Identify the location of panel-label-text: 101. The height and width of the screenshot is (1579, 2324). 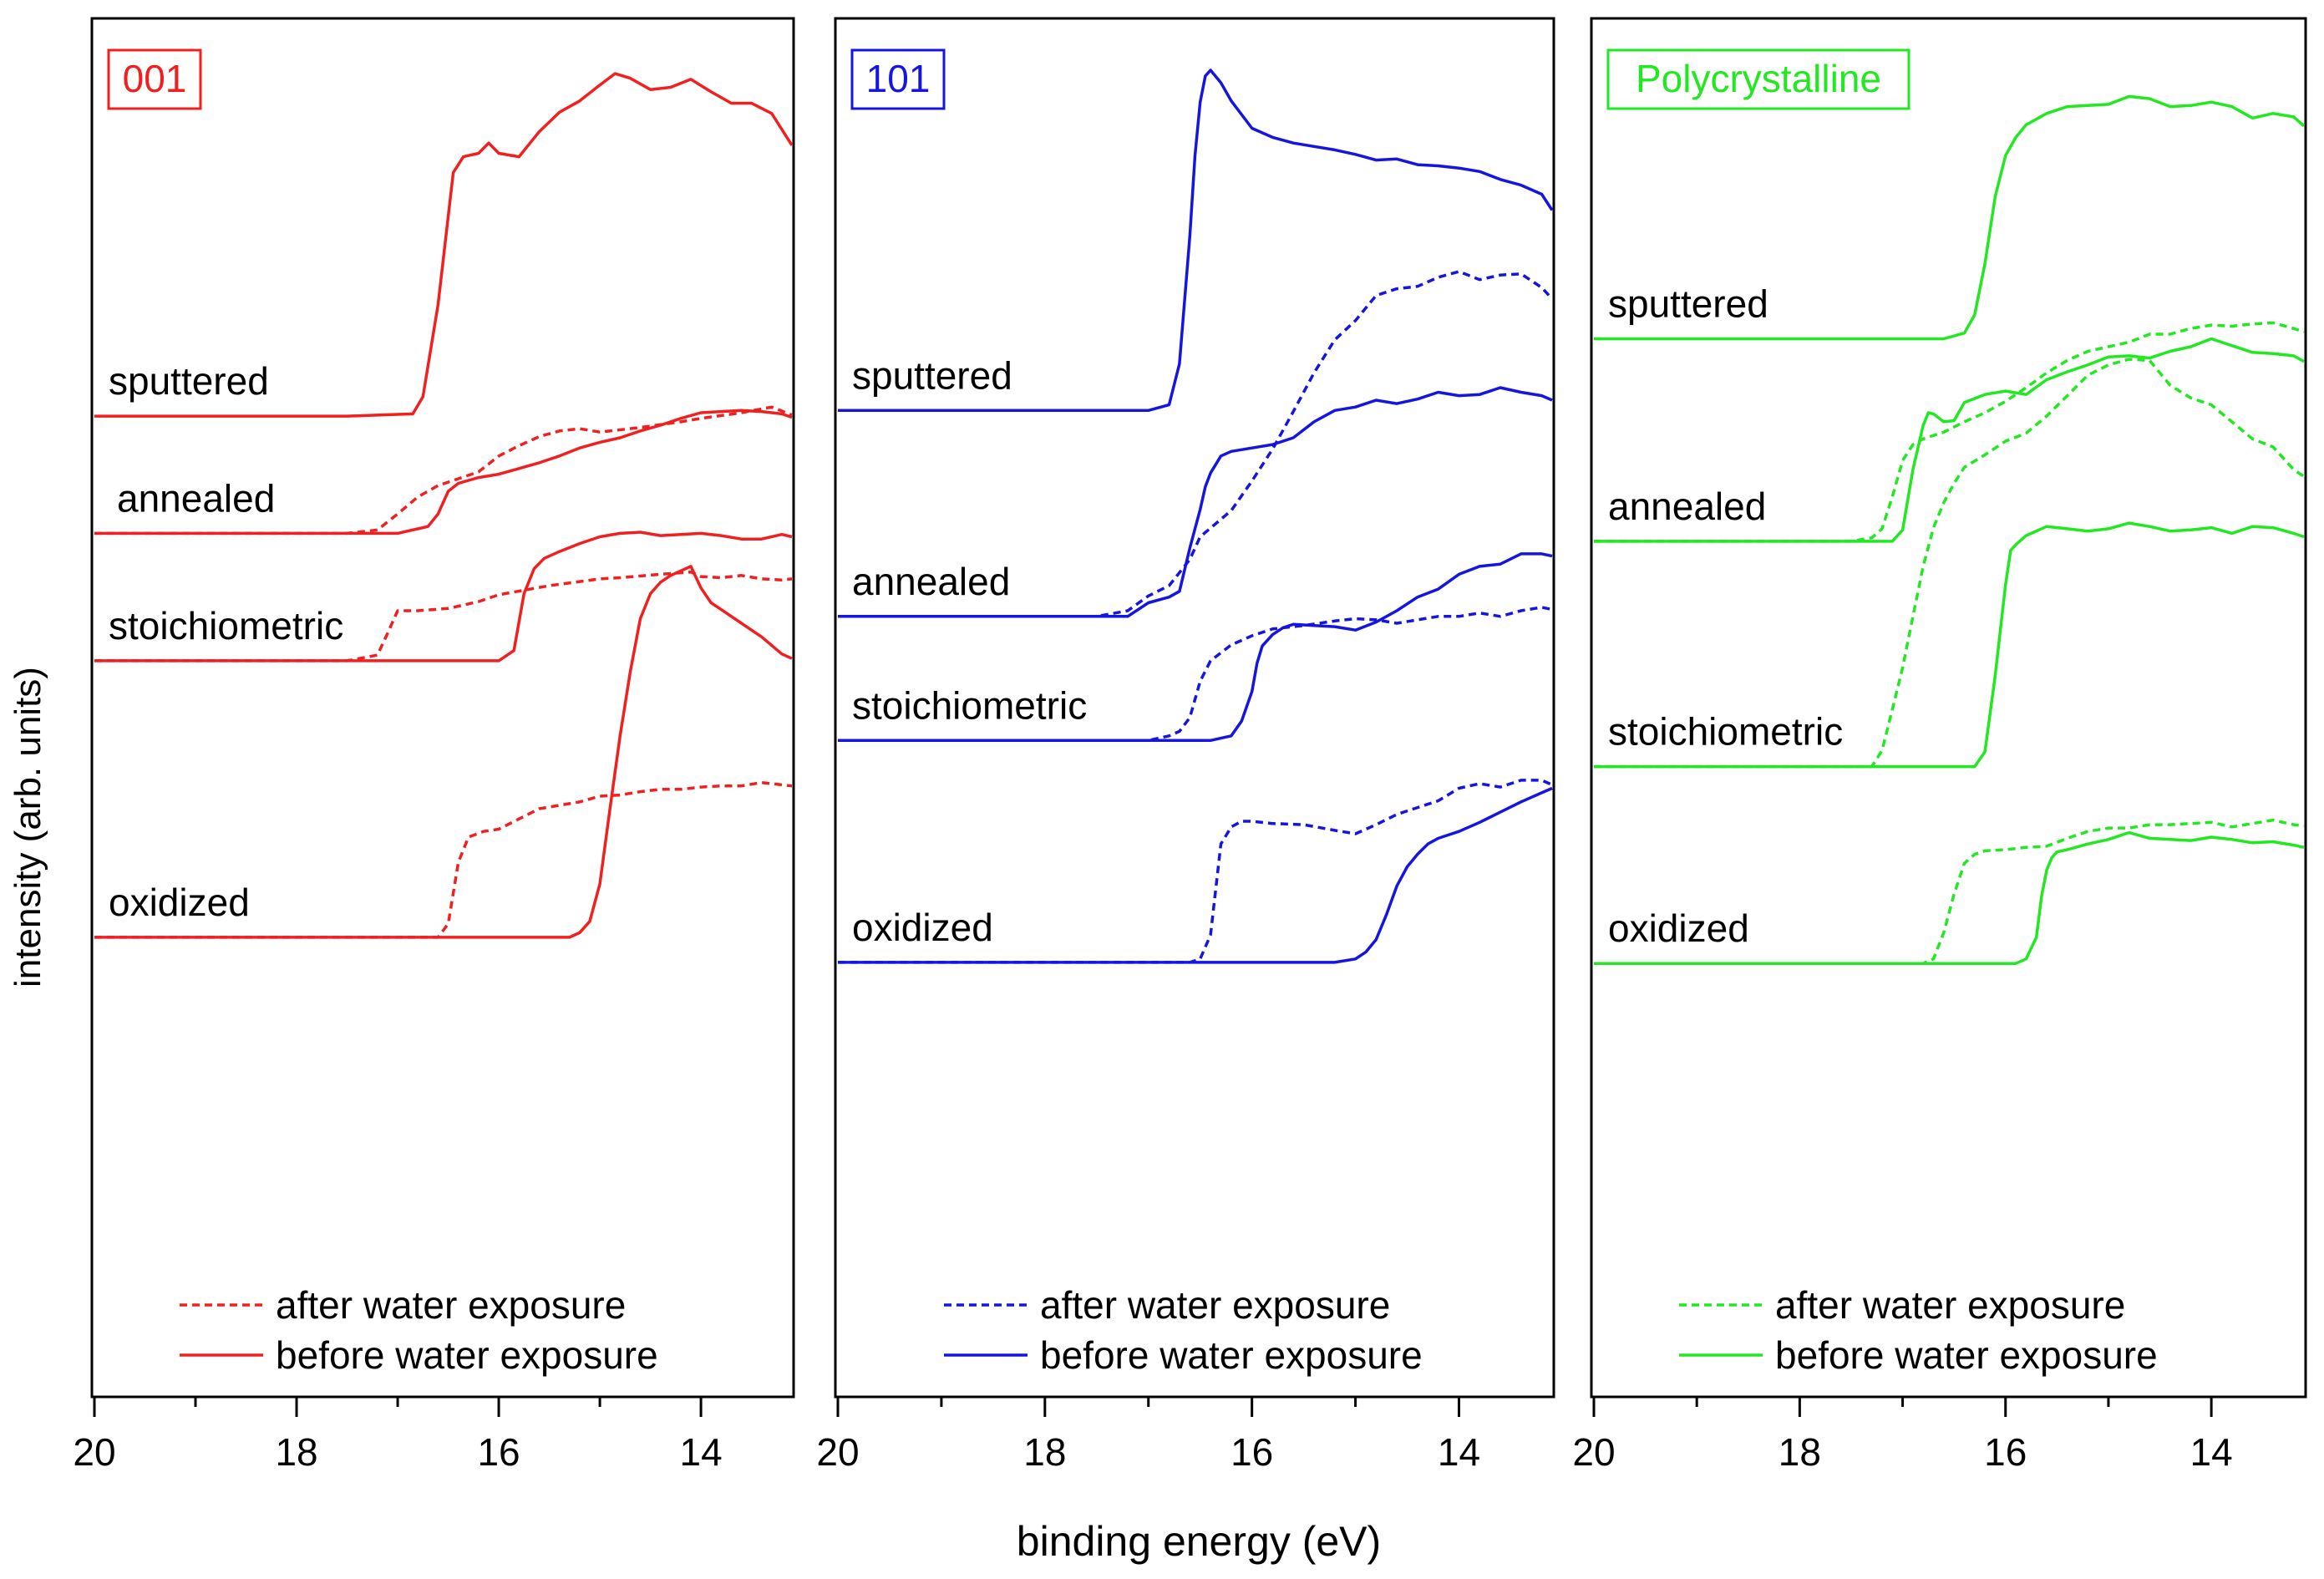
(898, 78).